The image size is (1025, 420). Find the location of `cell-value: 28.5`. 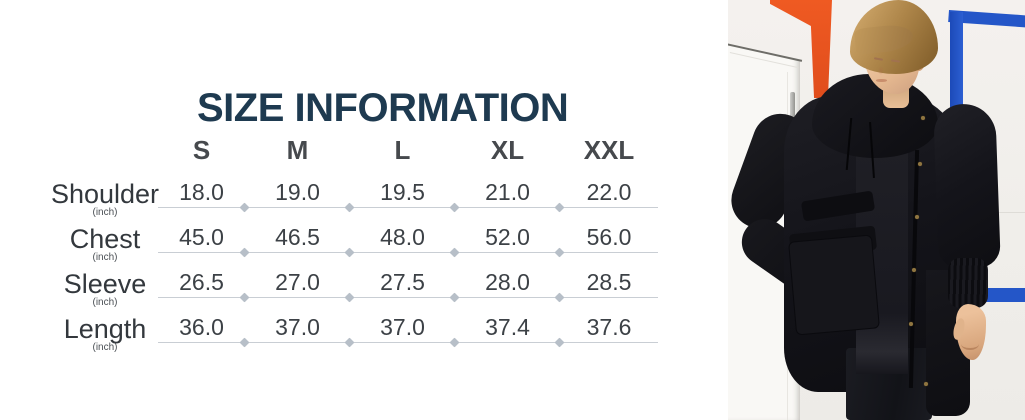

cell-value: 28.5 is located at coordinates (609, 282).